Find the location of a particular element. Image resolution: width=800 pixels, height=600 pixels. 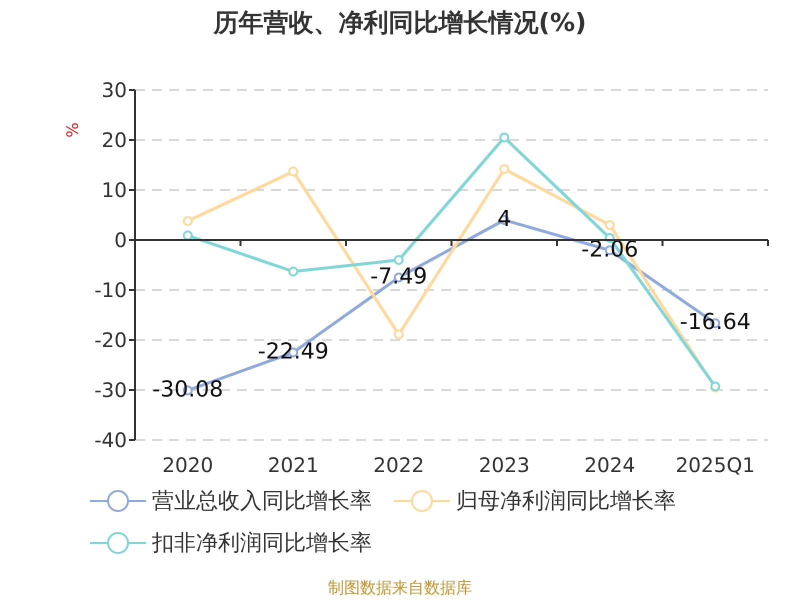

x-tick-label: 2025Q1 is located at coordinates (715, 465).